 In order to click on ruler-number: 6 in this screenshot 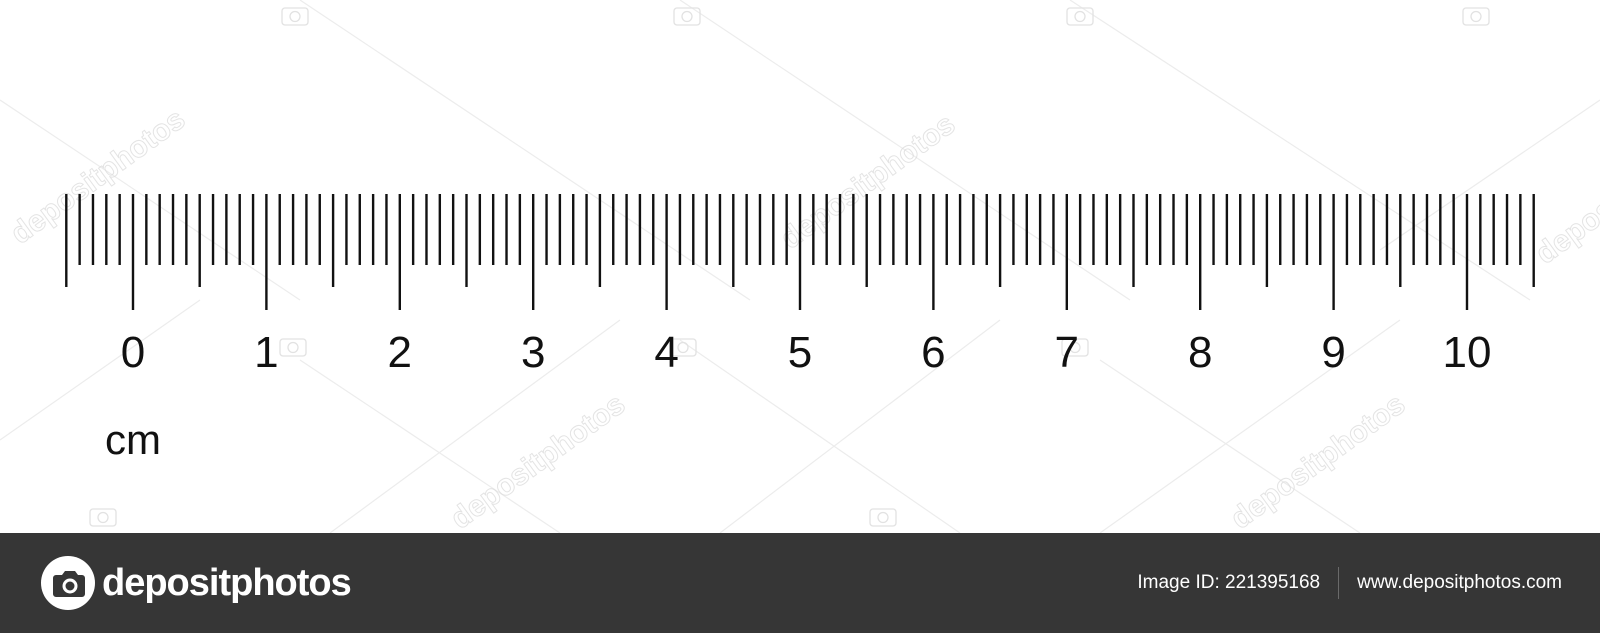, I will do `click(933, 352)`.